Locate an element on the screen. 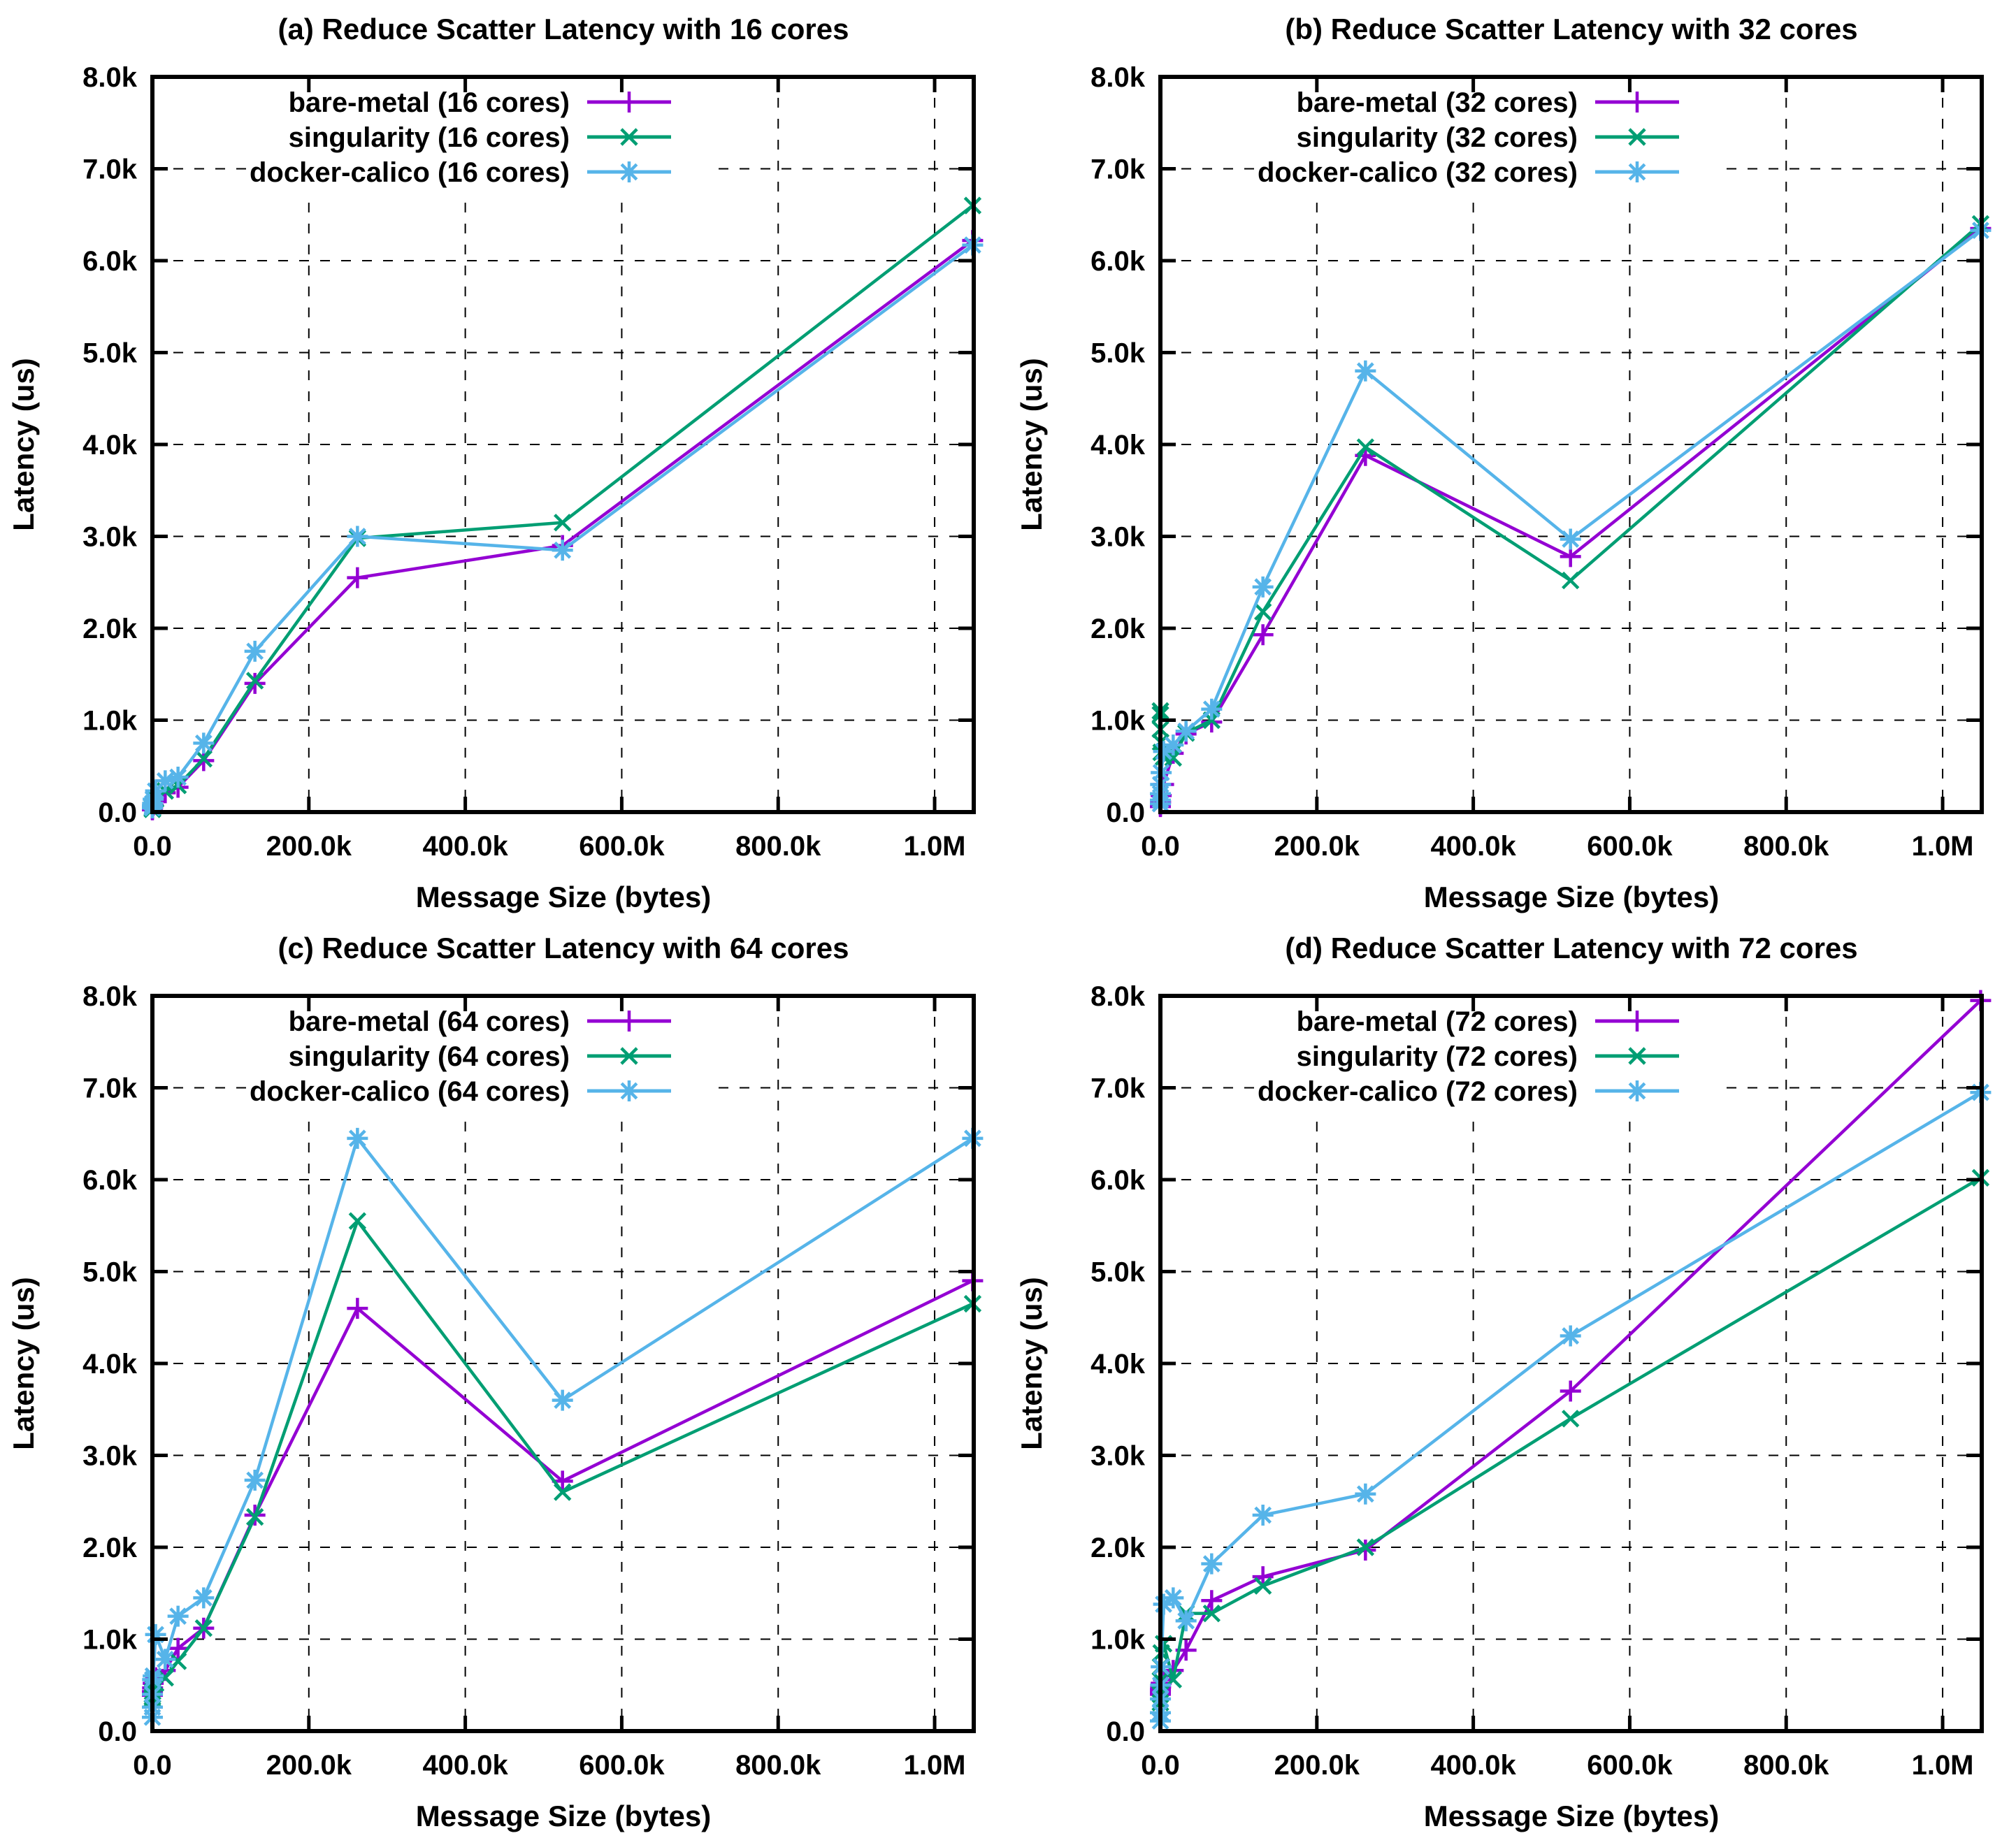 This screenshot has height=1838, width=2016. legend-label: singularity (72 cores) is located at coordinates (1438, 1056).